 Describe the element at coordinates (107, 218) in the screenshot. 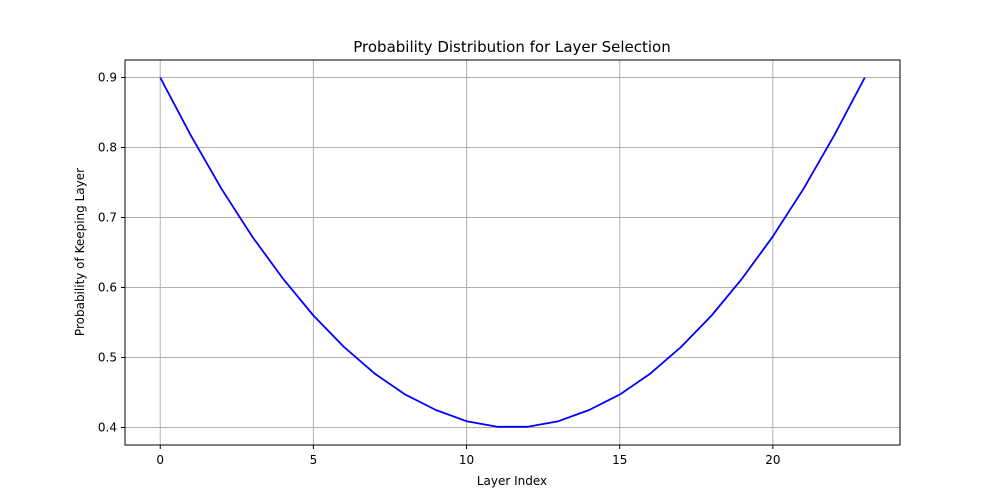

I see `y-tick-label: 0.7` at that location.